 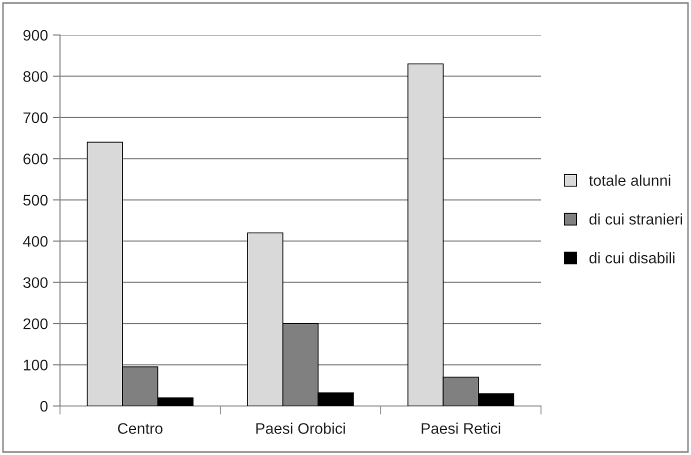 What do you see at coordinates (36, 365) in the screenshot?
I see `y-tick-label: 100` at bounding box center [36, 365].